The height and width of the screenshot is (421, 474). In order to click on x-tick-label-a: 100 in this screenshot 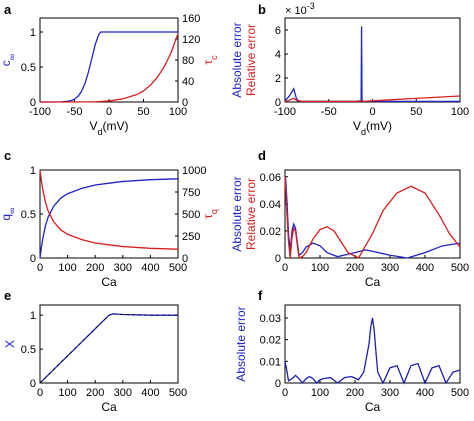, I will do `click(178, 112)`.